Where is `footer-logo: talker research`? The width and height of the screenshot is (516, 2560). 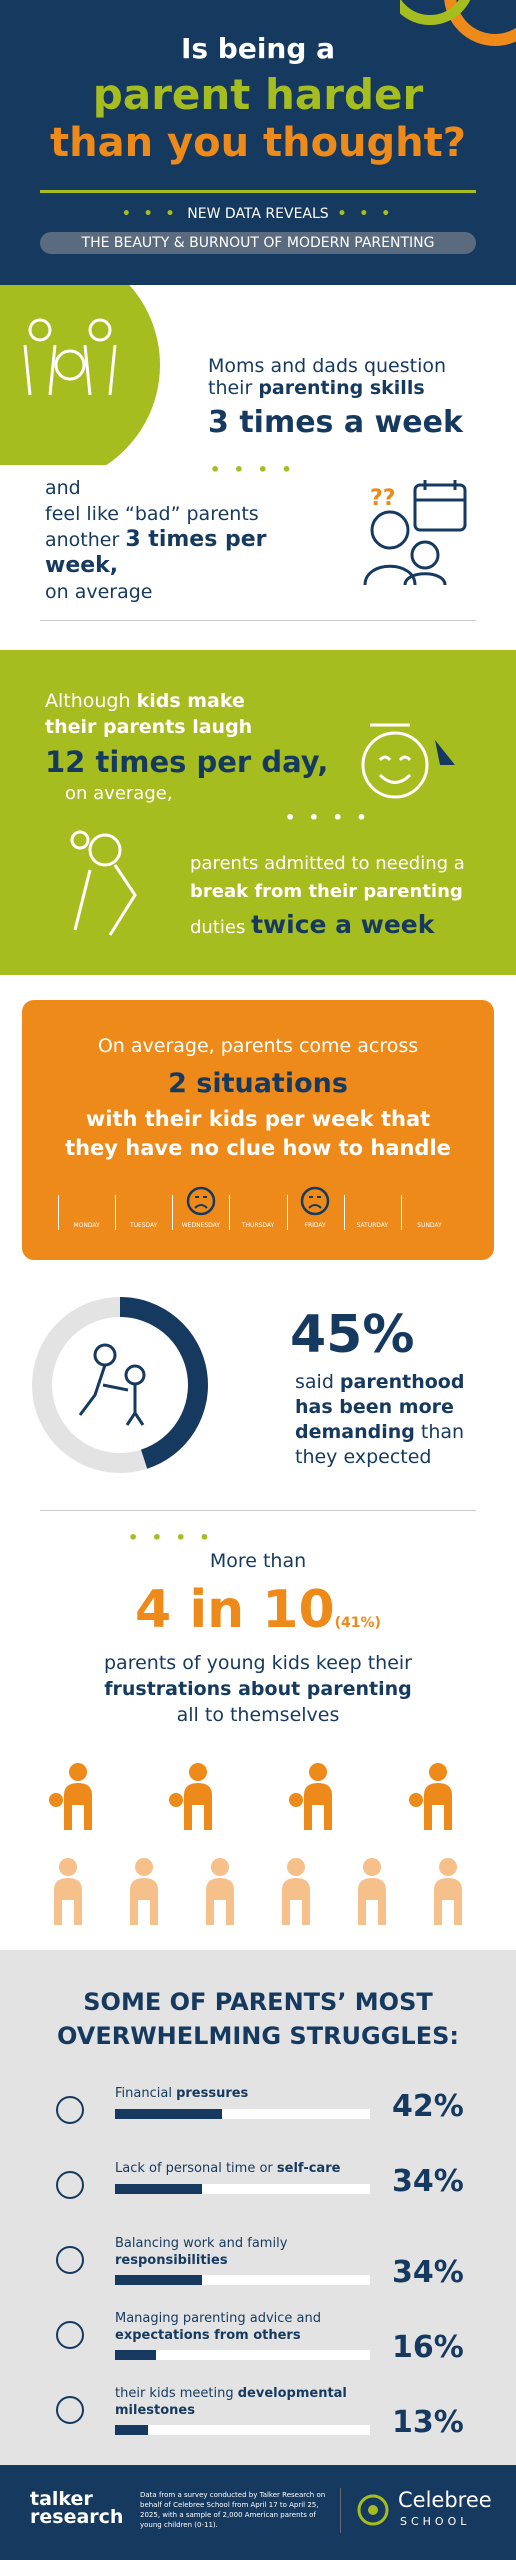
footer-logo: talker research is located at coordinates (77, 2508).